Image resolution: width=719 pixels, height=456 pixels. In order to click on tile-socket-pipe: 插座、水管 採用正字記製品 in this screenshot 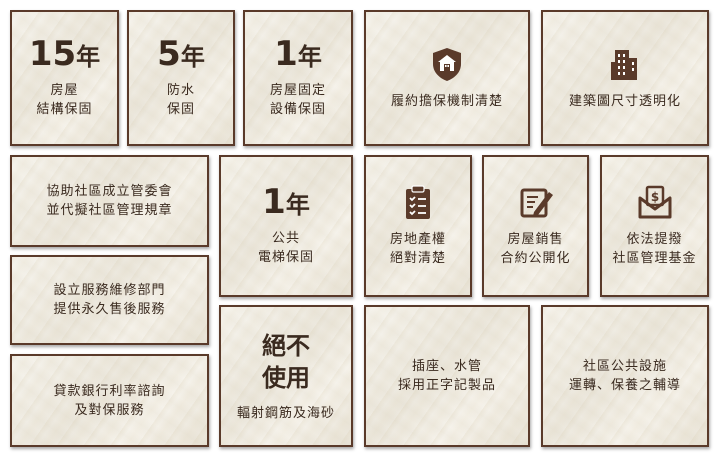, I will do `click(447, 376)`.